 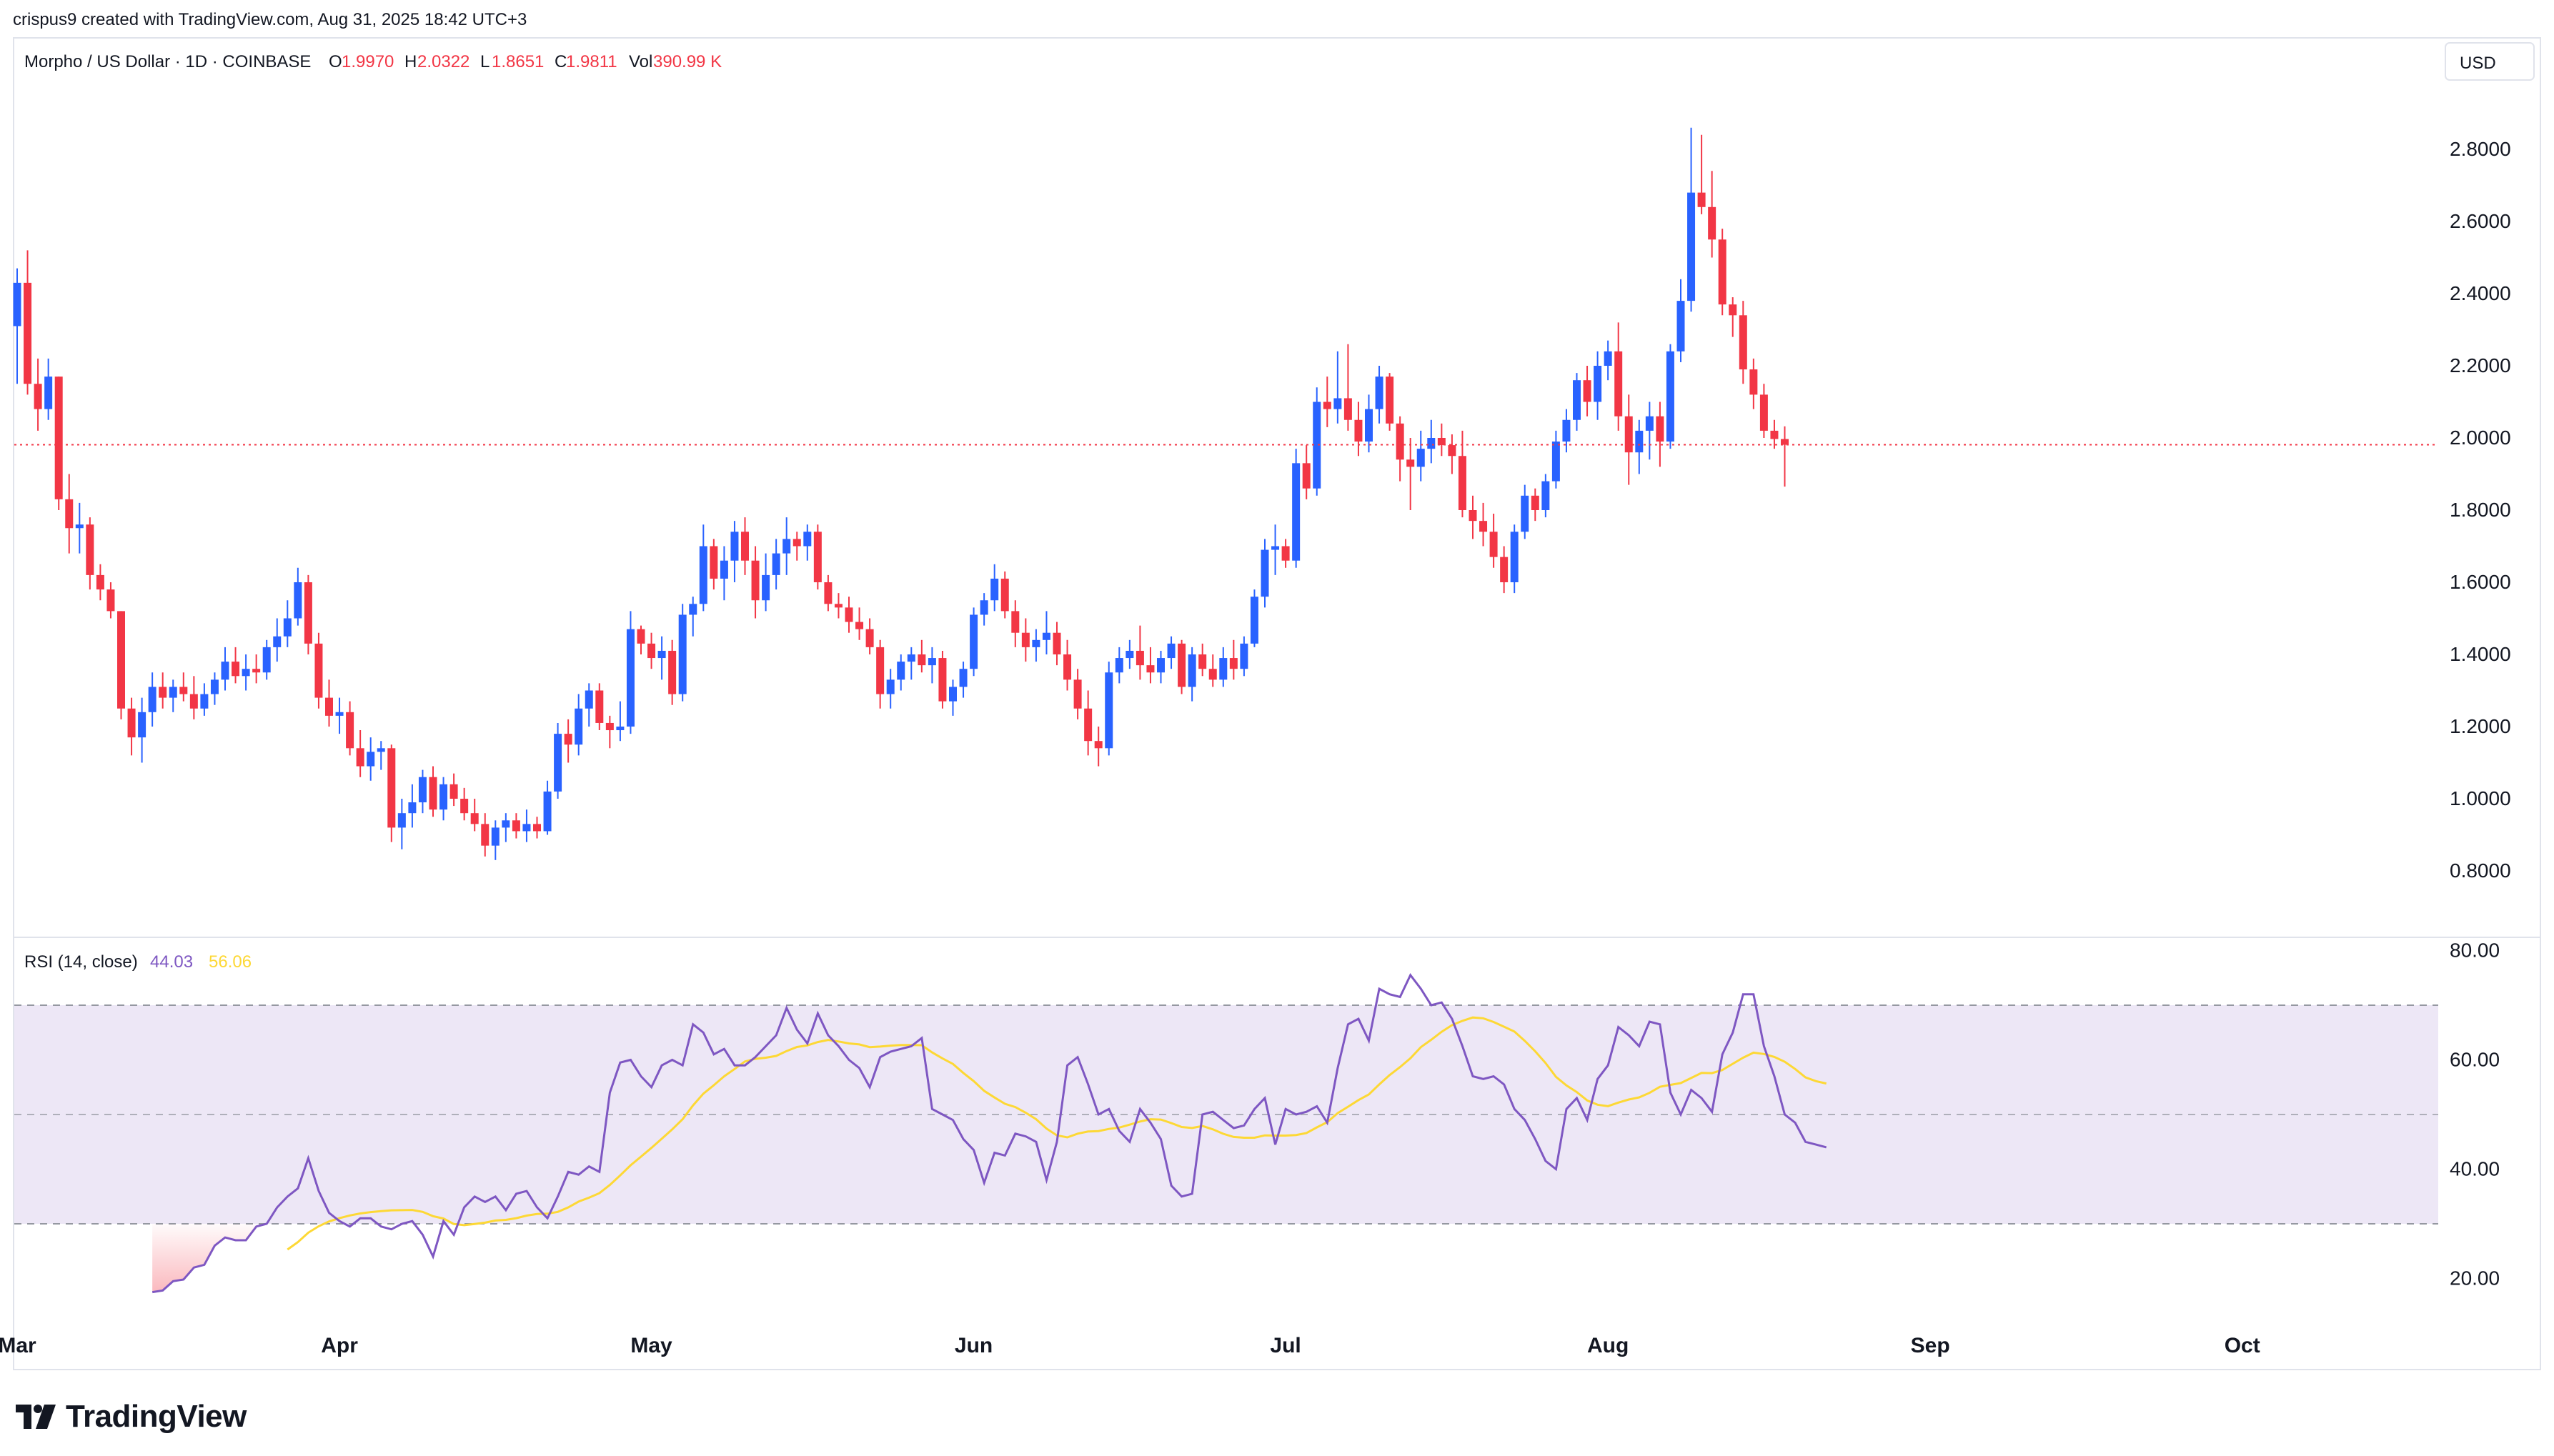 I want to click on tradingview-logo: TradingView, so click(x=131, y=1417).